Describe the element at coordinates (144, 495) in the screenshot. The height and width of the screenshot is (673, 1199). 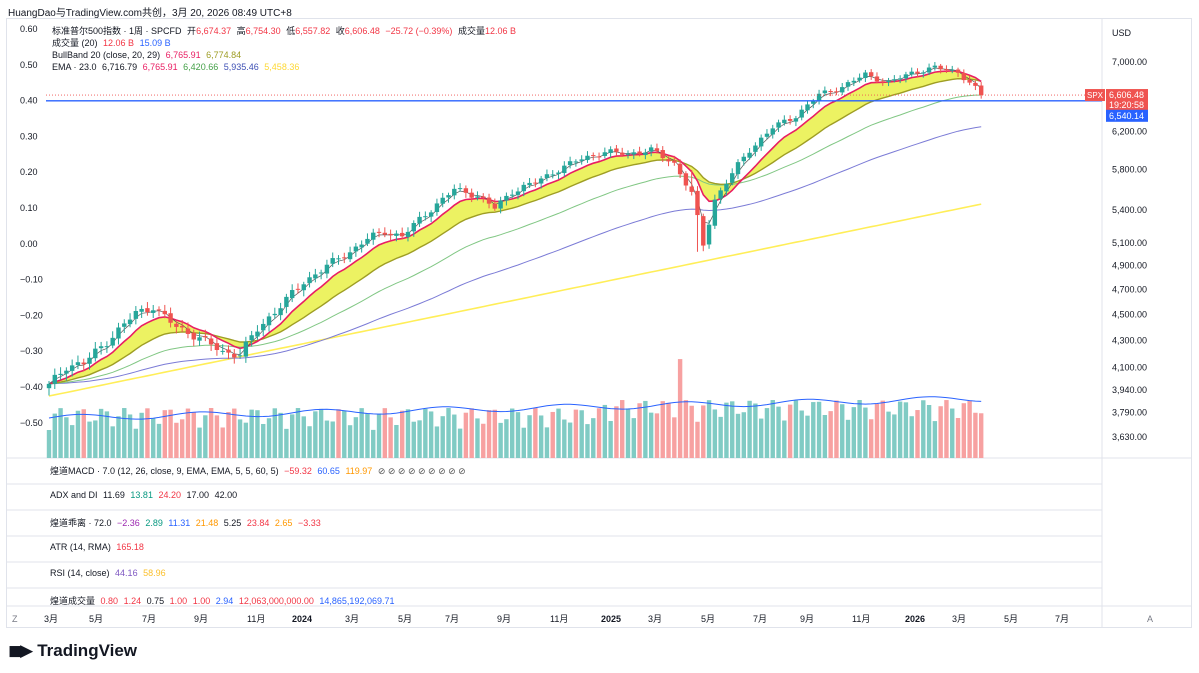
I see `adx-pane-label: ADX and DI 11.69 13.81 24.20 17.00 42.00` at that location.